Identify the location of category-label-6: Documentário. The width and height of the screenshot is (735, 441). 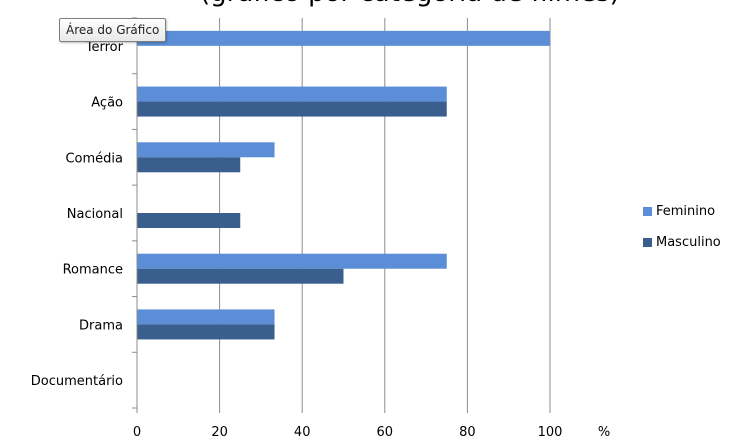
(77, 381).